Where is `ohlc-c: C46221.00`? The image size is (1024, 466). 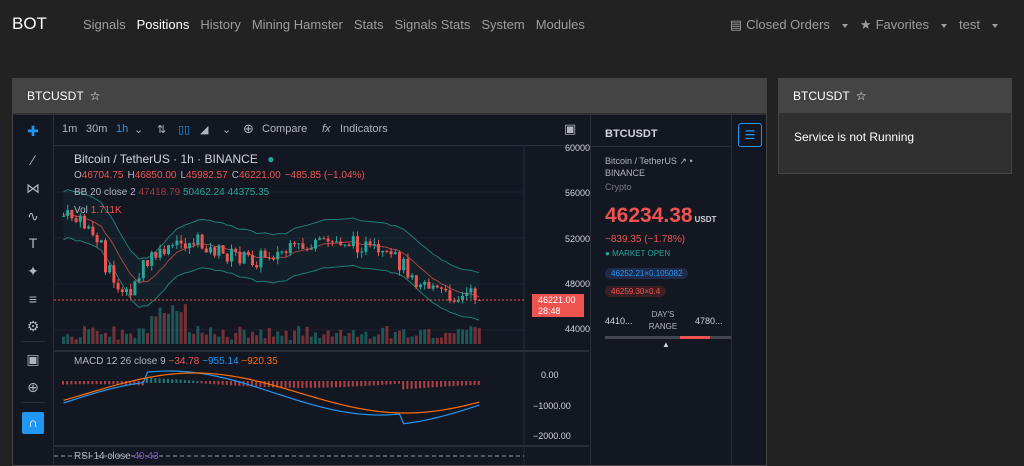
ohlc-c: C46221.00 is located at coordinates (256, 175).